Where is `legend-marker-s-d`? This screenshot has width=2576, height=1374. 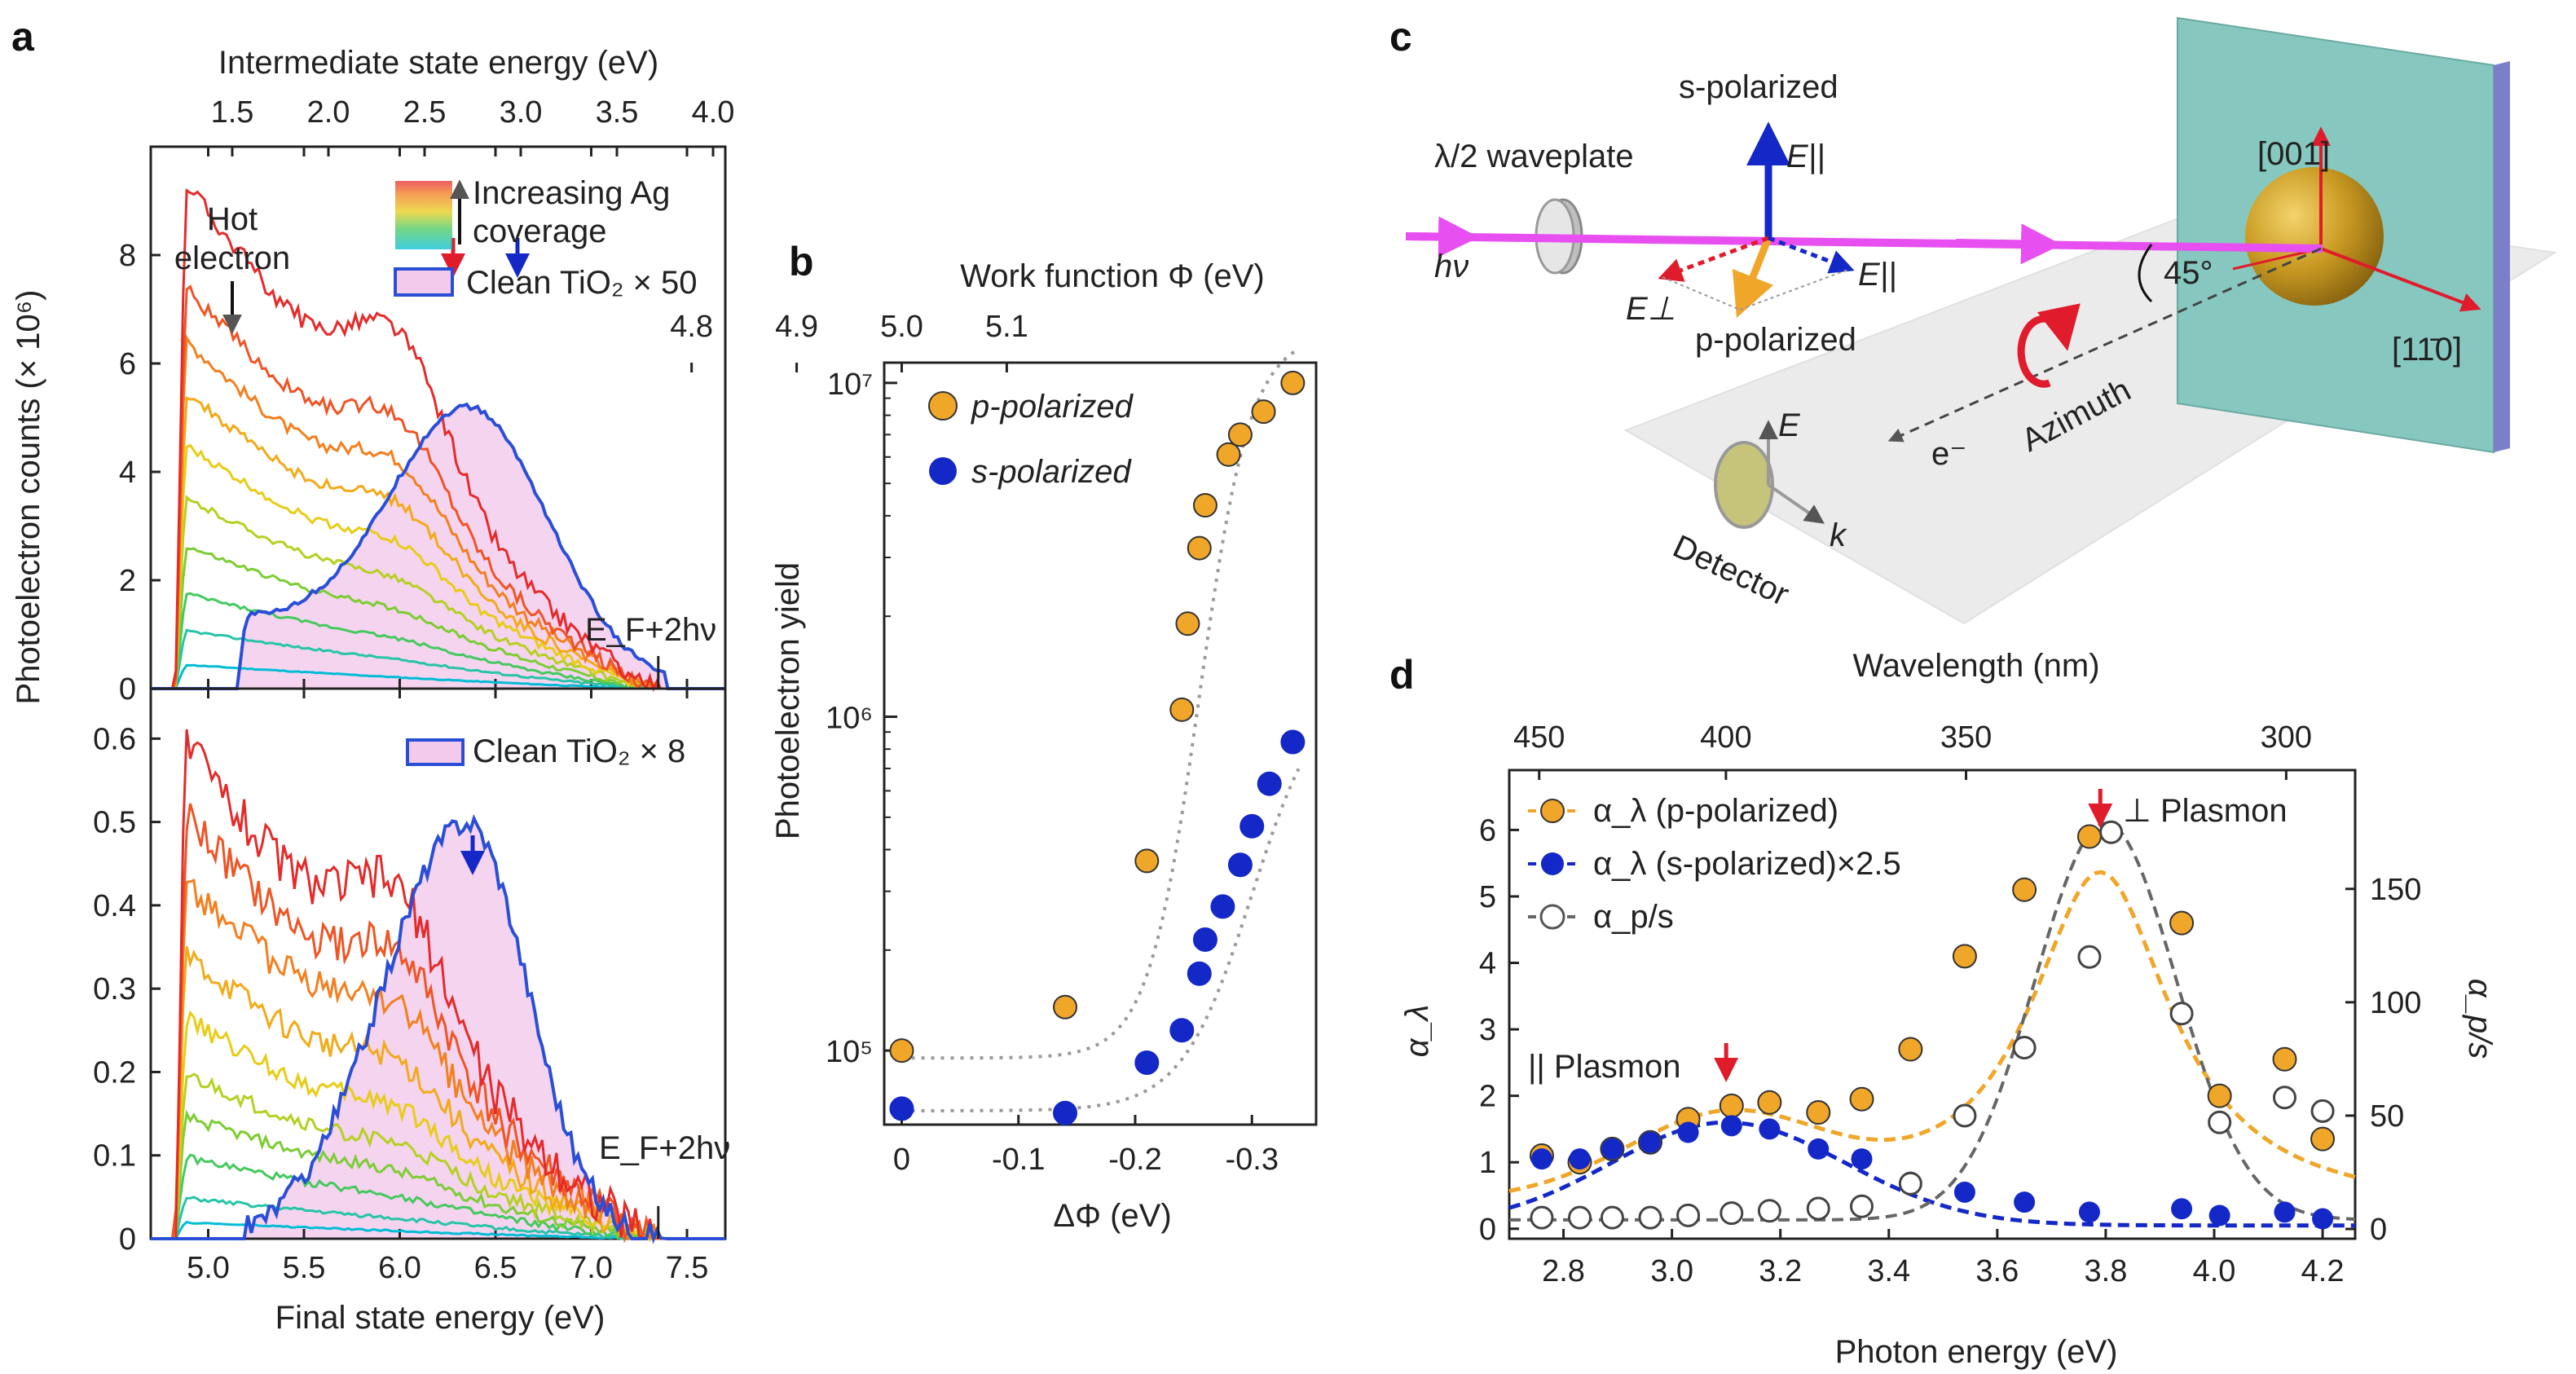
legend-marker-s-d is located at coordinates (1553, 864).